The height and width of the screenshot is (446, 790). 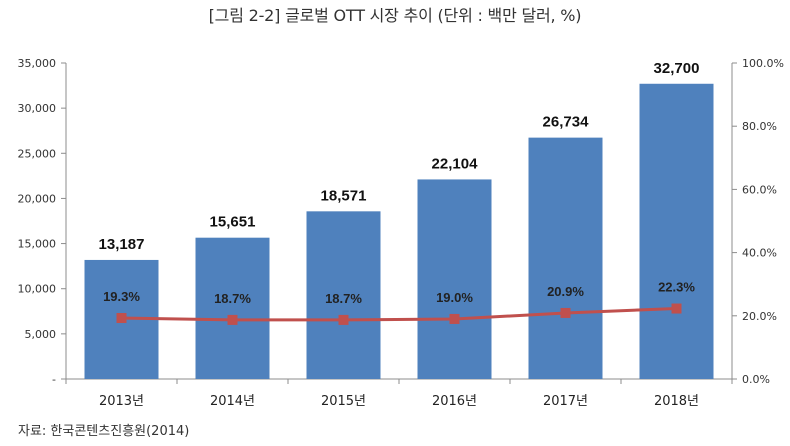 I want to click on x-tick-label: 2016년, so click(x=454, y=401).